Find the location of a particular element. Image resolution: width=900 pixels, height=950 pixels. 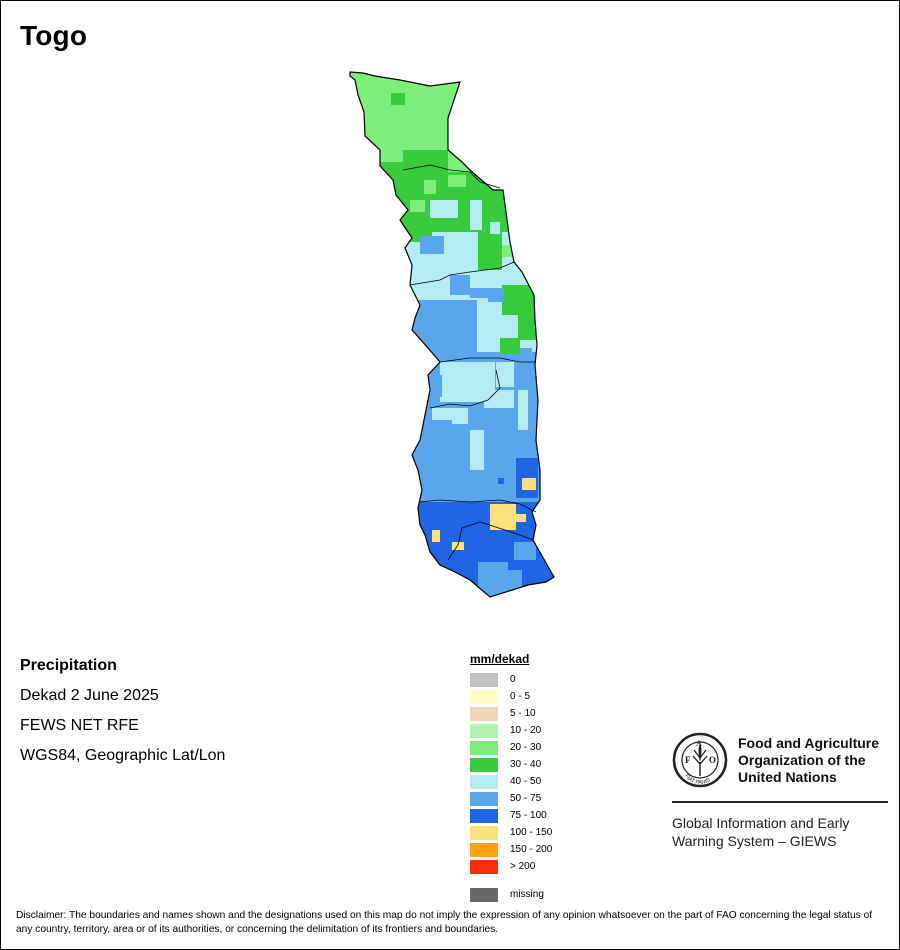

variable-label: Precipitation is located at coordinates (68, 665).